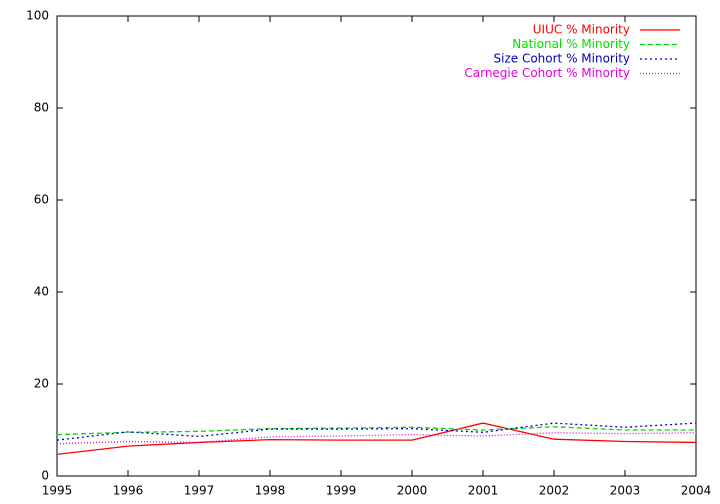 The height and width of the screenshot is (504, 720). What do you see at coordinates (41, 292) in the screenshot?
I see `y-tick-label: 40` at bounding box center [41, 292].